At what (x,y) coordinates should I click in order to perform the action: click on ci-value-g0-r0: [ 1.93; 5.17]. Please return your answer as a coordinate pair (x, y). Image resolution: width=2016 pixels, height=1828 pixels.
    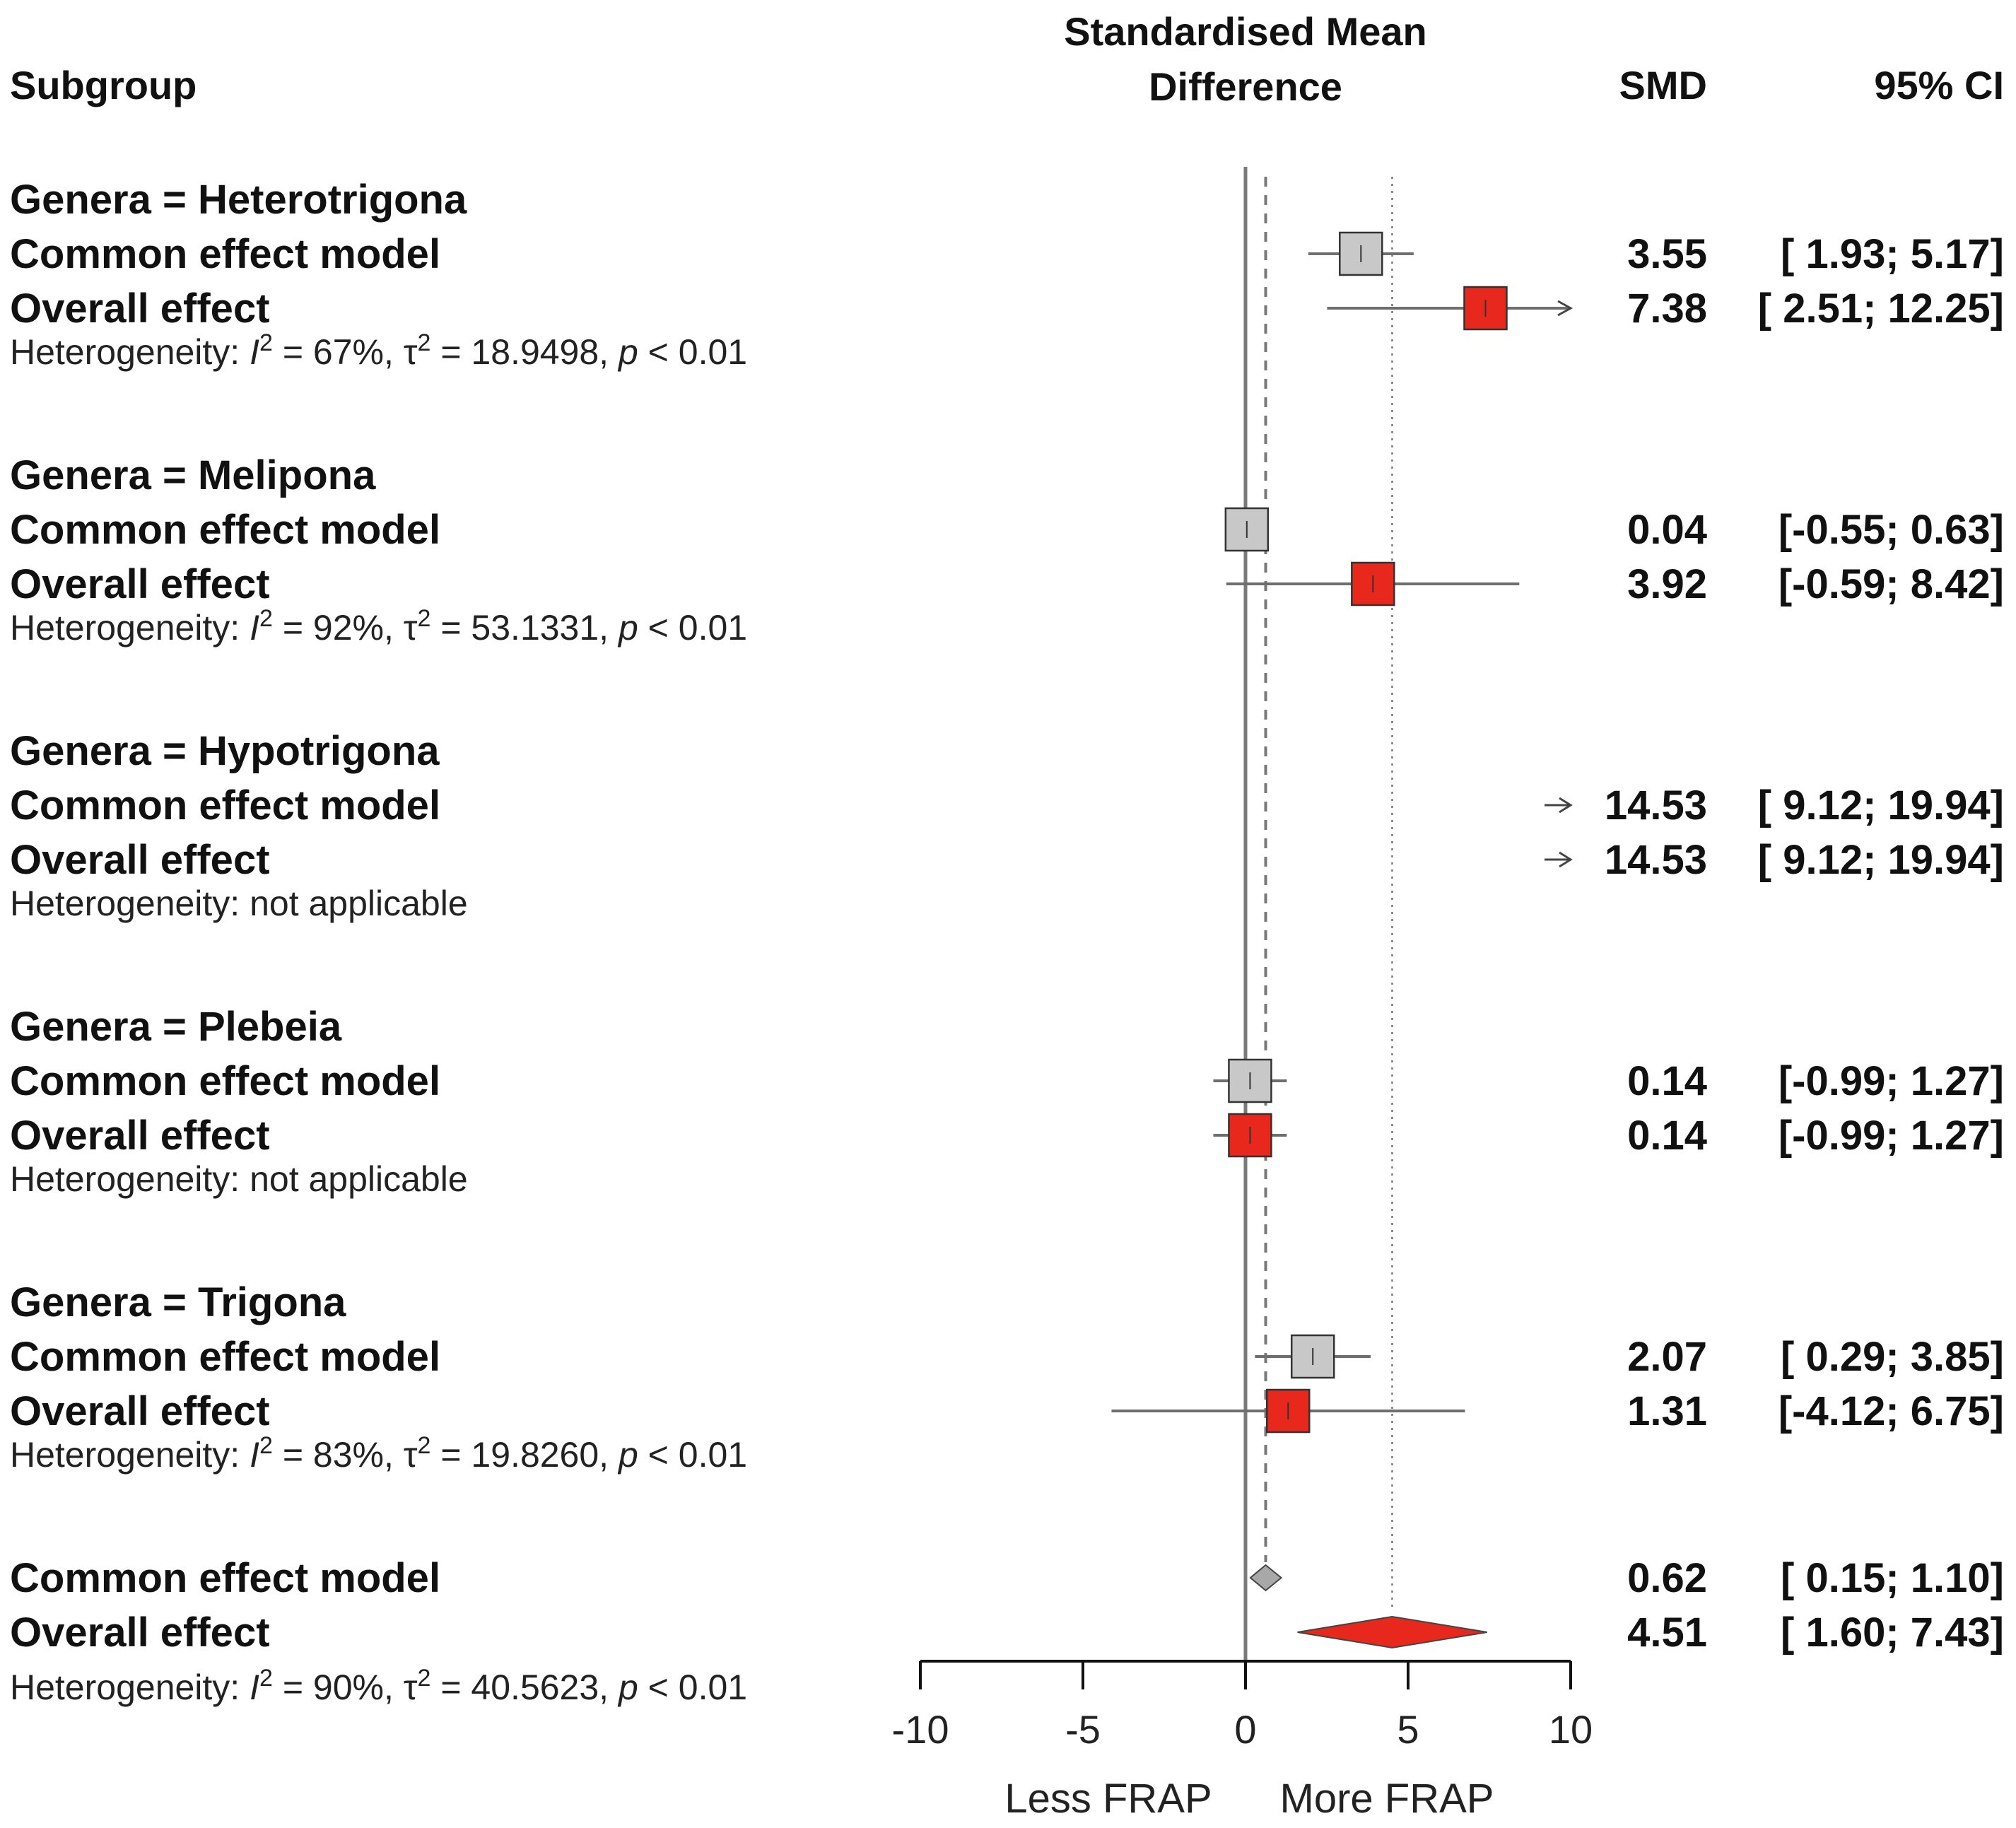
    Looking at the image, I should click on (1893, 254).